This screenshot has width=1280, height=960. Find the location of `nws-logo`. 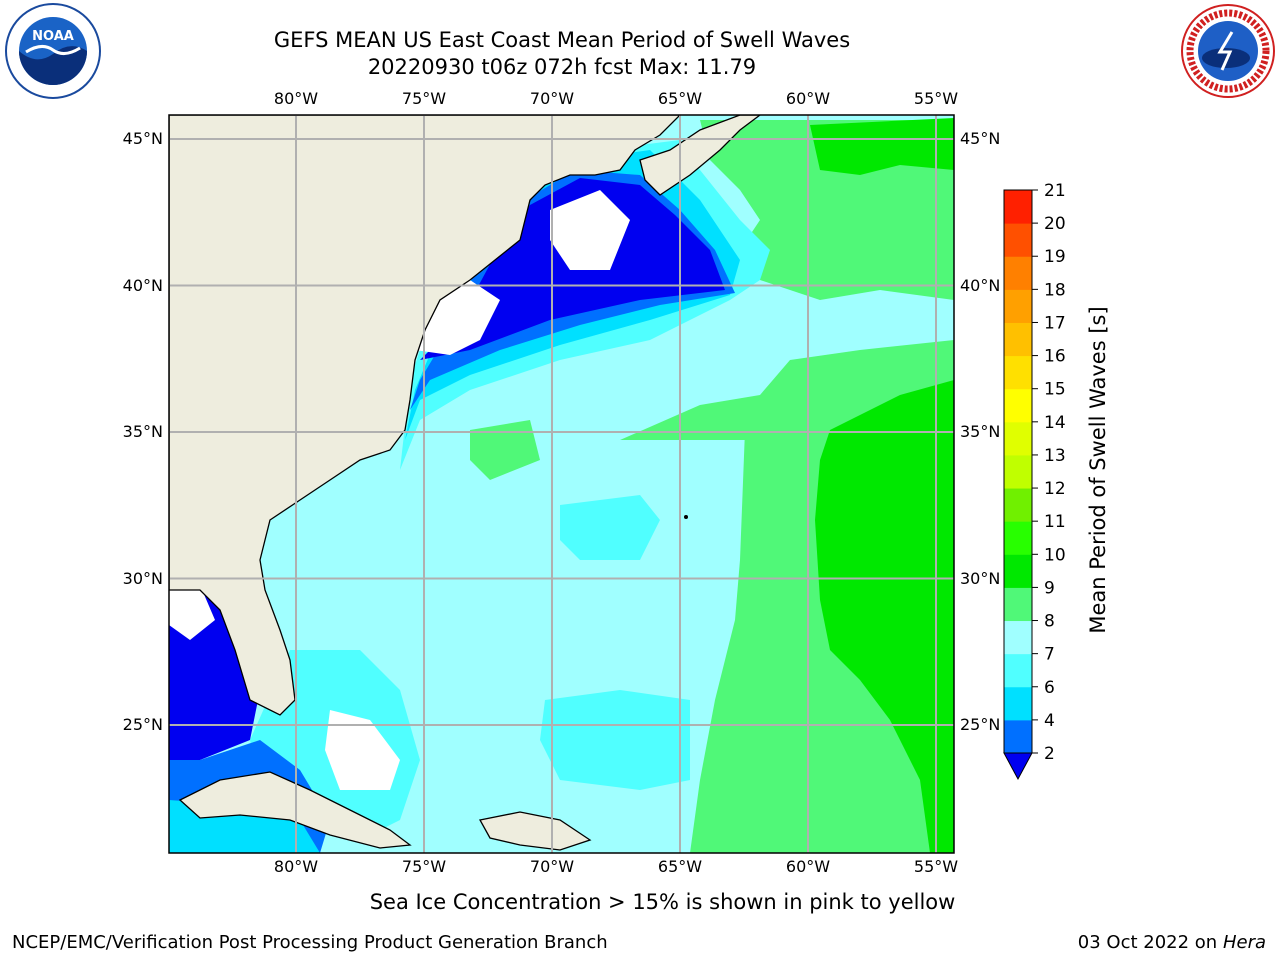

nws-logo is located at coordinates (1228, 53).